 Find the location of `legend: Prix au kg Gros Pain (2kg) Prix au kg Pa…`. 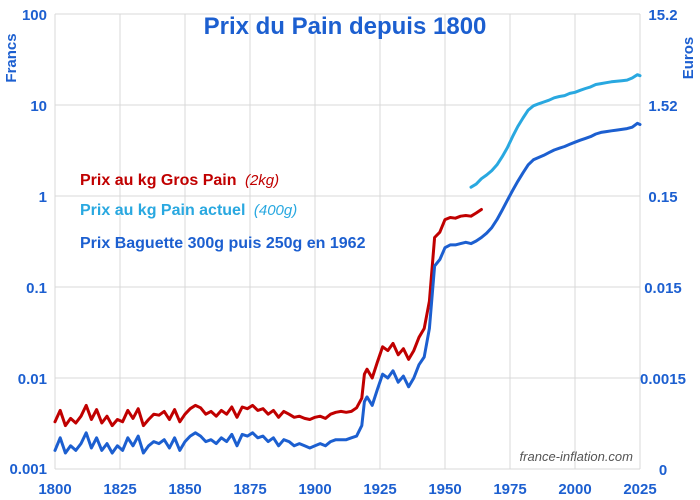

legend: Prix au kg Gros Pain (2kg) Prix au kg Pa… is located at coordinates (223, 212).